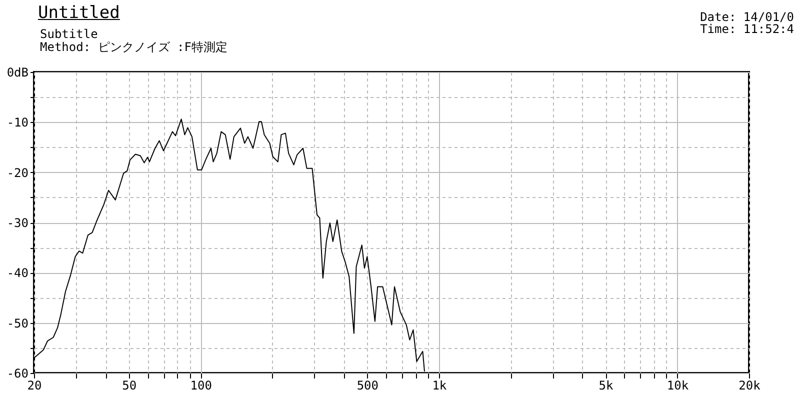  What do you see at coordinates (17, 323) in the screenshot?
I see `y-tick-label: -50` at bounding box center [17, 323].